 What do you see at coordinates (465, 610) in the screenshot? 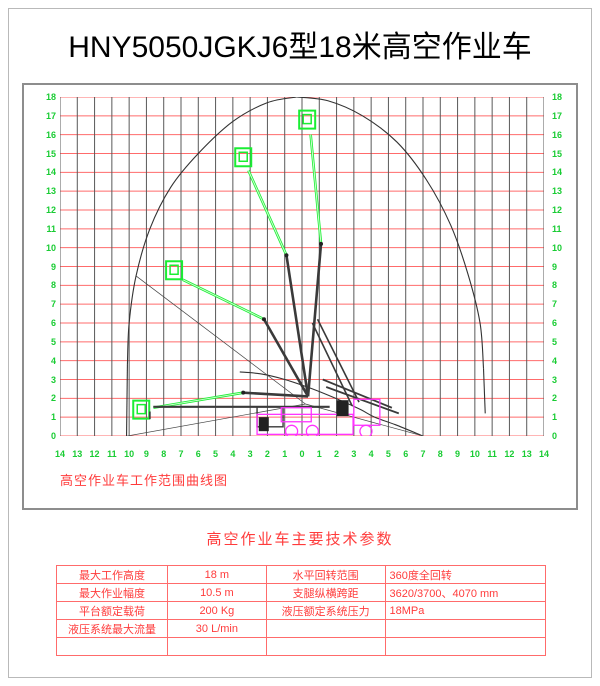
I see `spec-value-2: 18MPa` at bounding box center [465, 610].